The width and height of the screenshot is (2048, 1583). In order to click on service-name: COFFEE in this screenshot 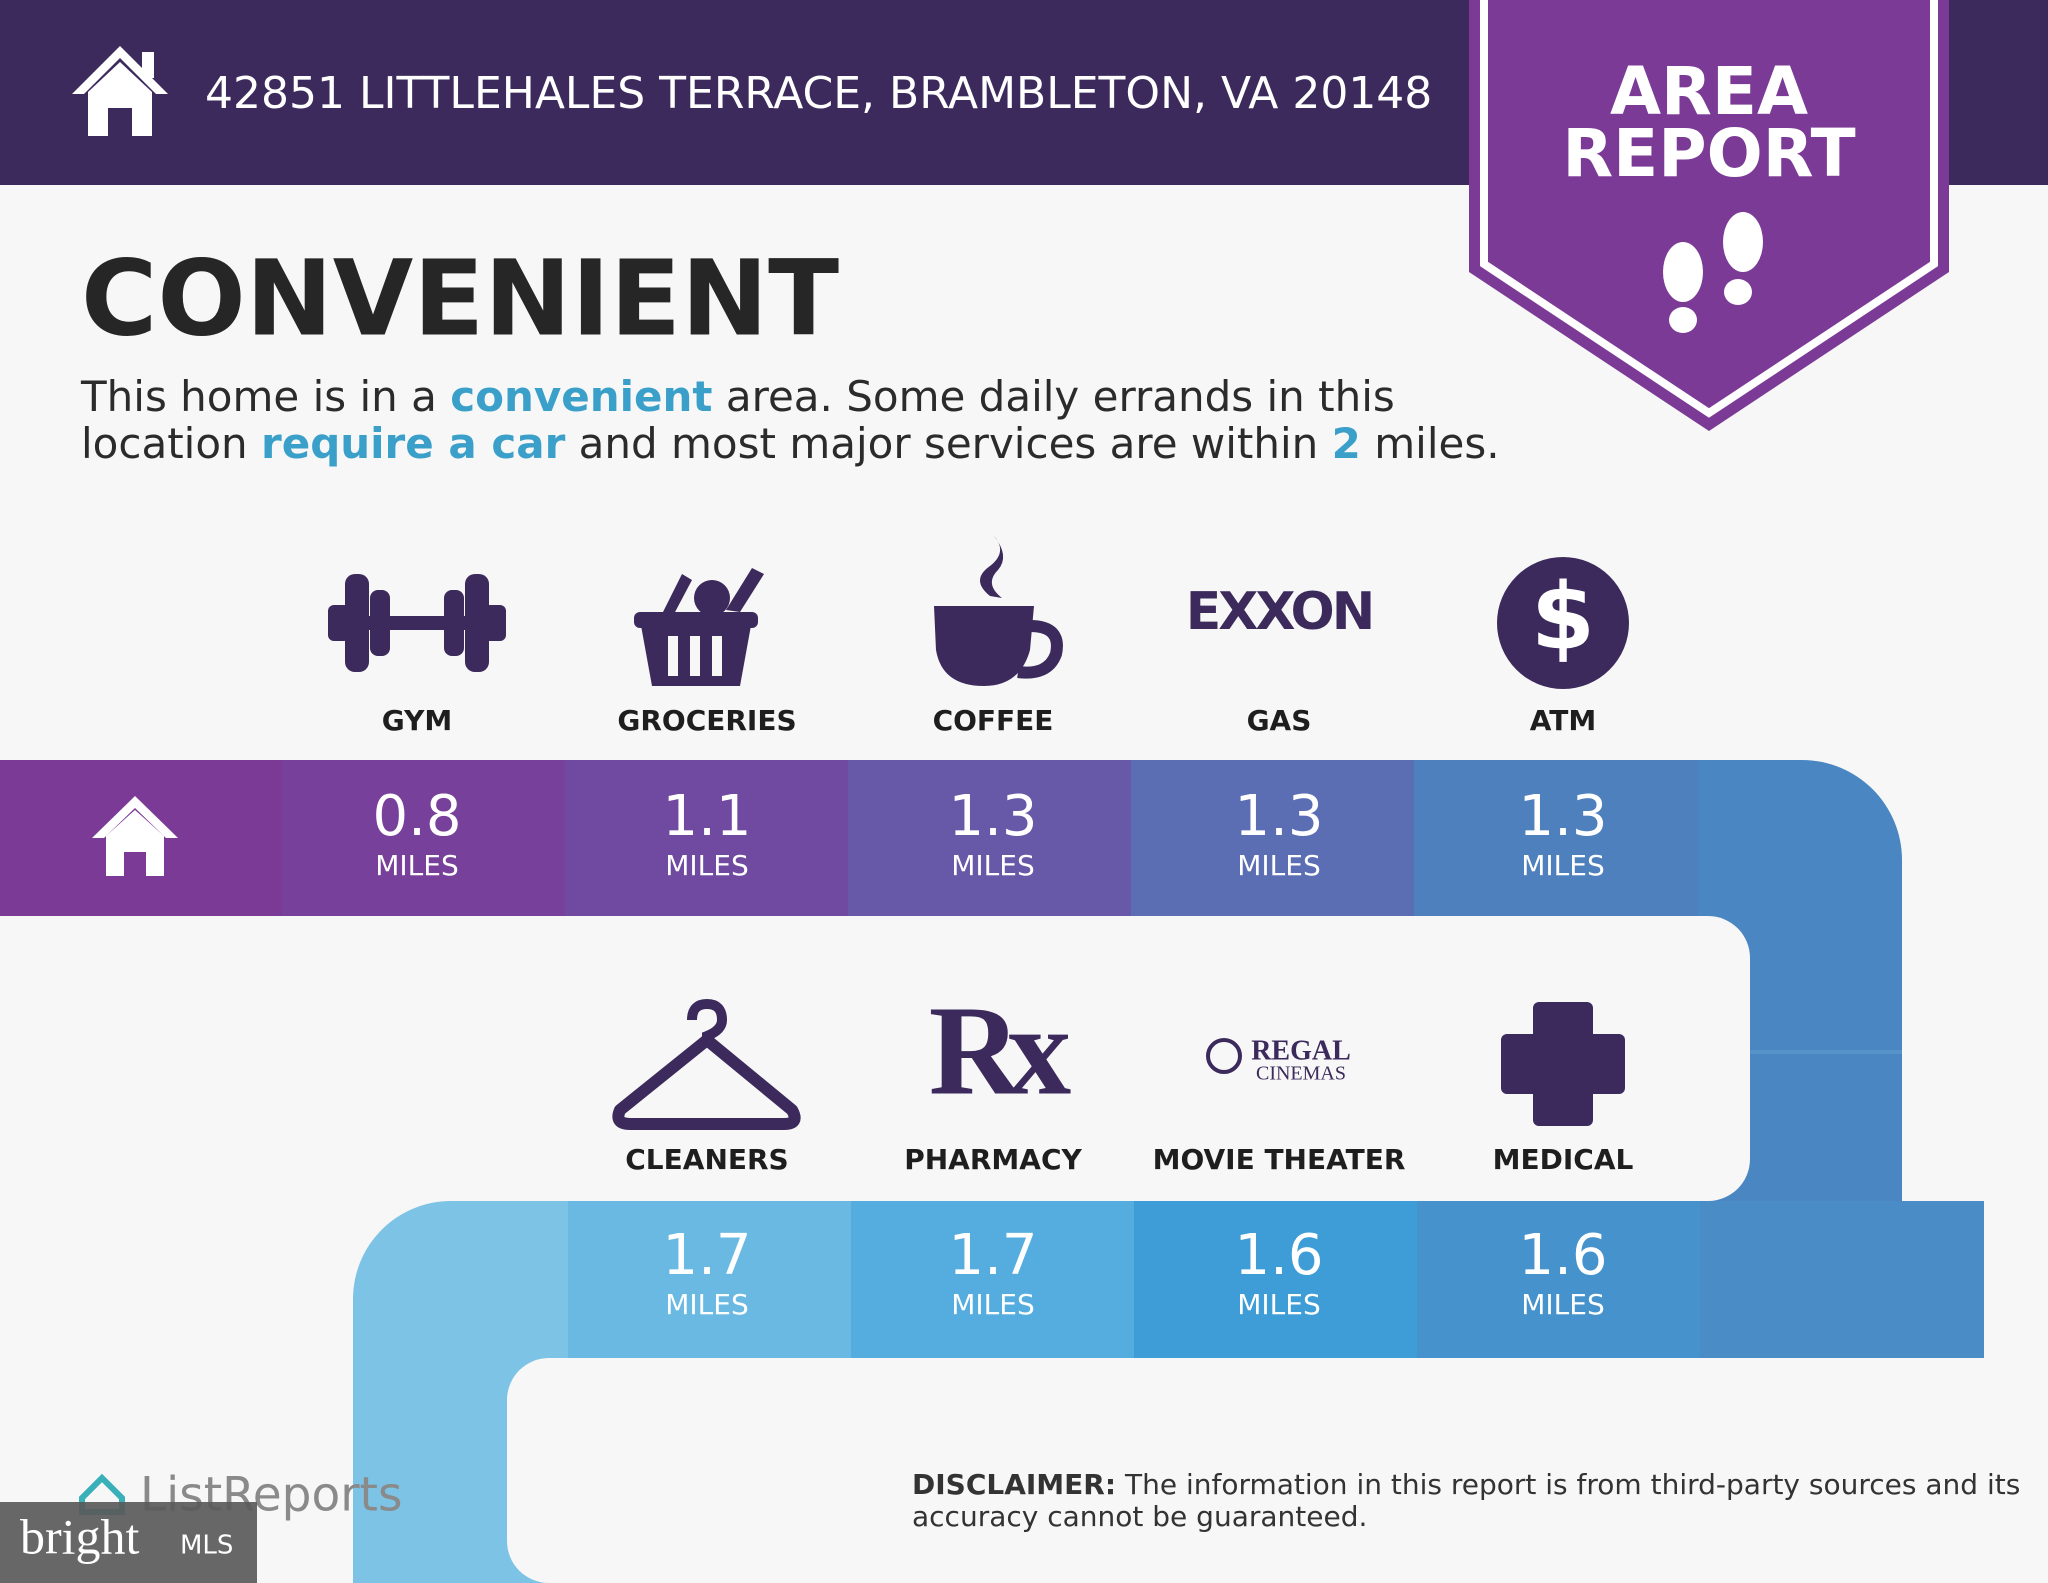, I will do `click(993, 720)`.